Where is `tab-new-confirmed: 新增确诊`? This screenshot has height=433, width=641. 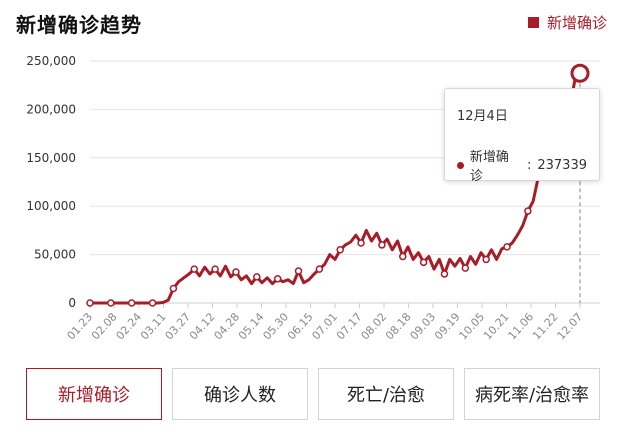 tab-new-confirmed: 新增确诊 is located at coordinates (94, 394).